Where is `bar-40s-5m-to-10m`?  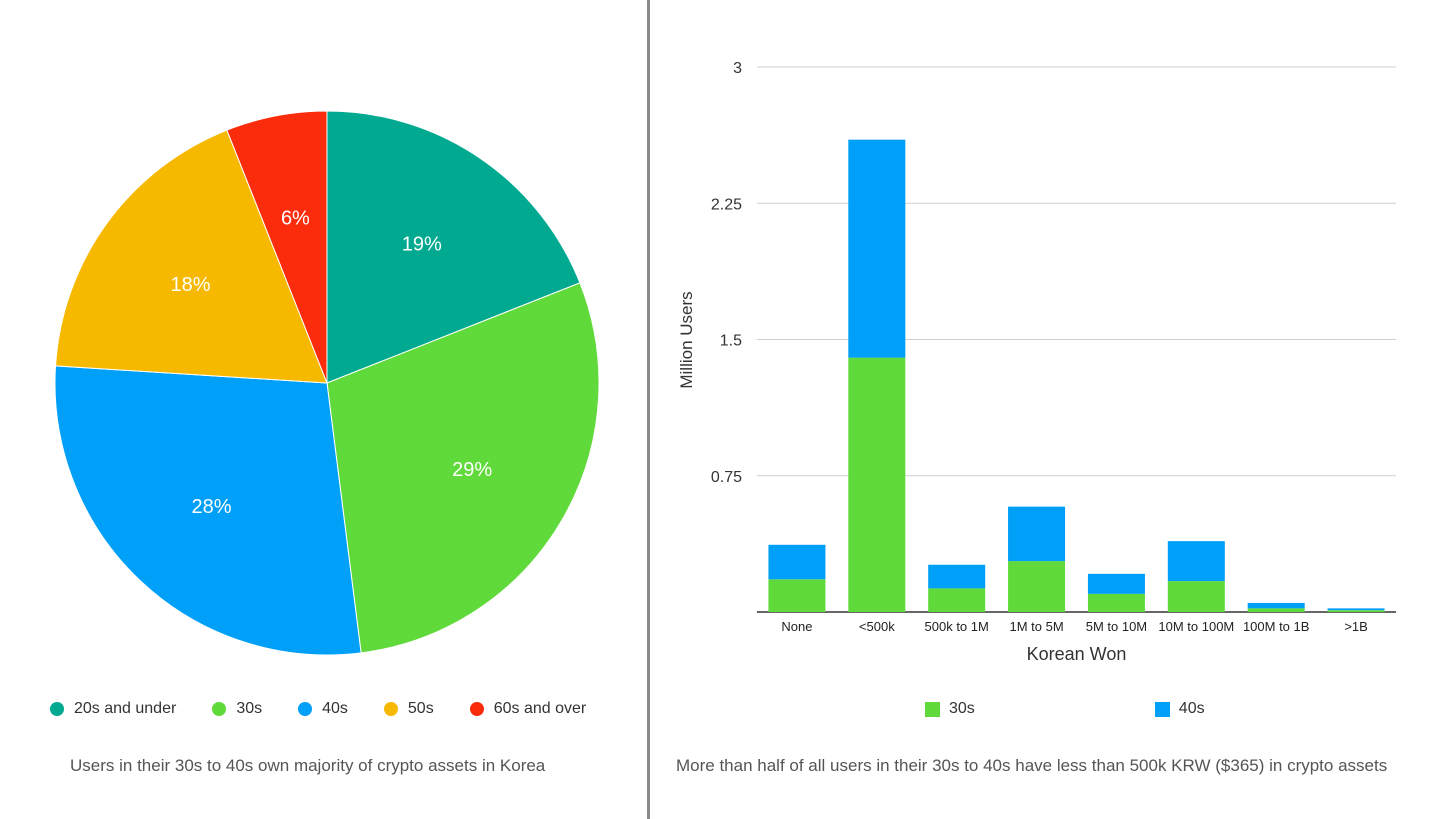
bar-40s-5m-to-10m is located at coordinates (1116, 583).